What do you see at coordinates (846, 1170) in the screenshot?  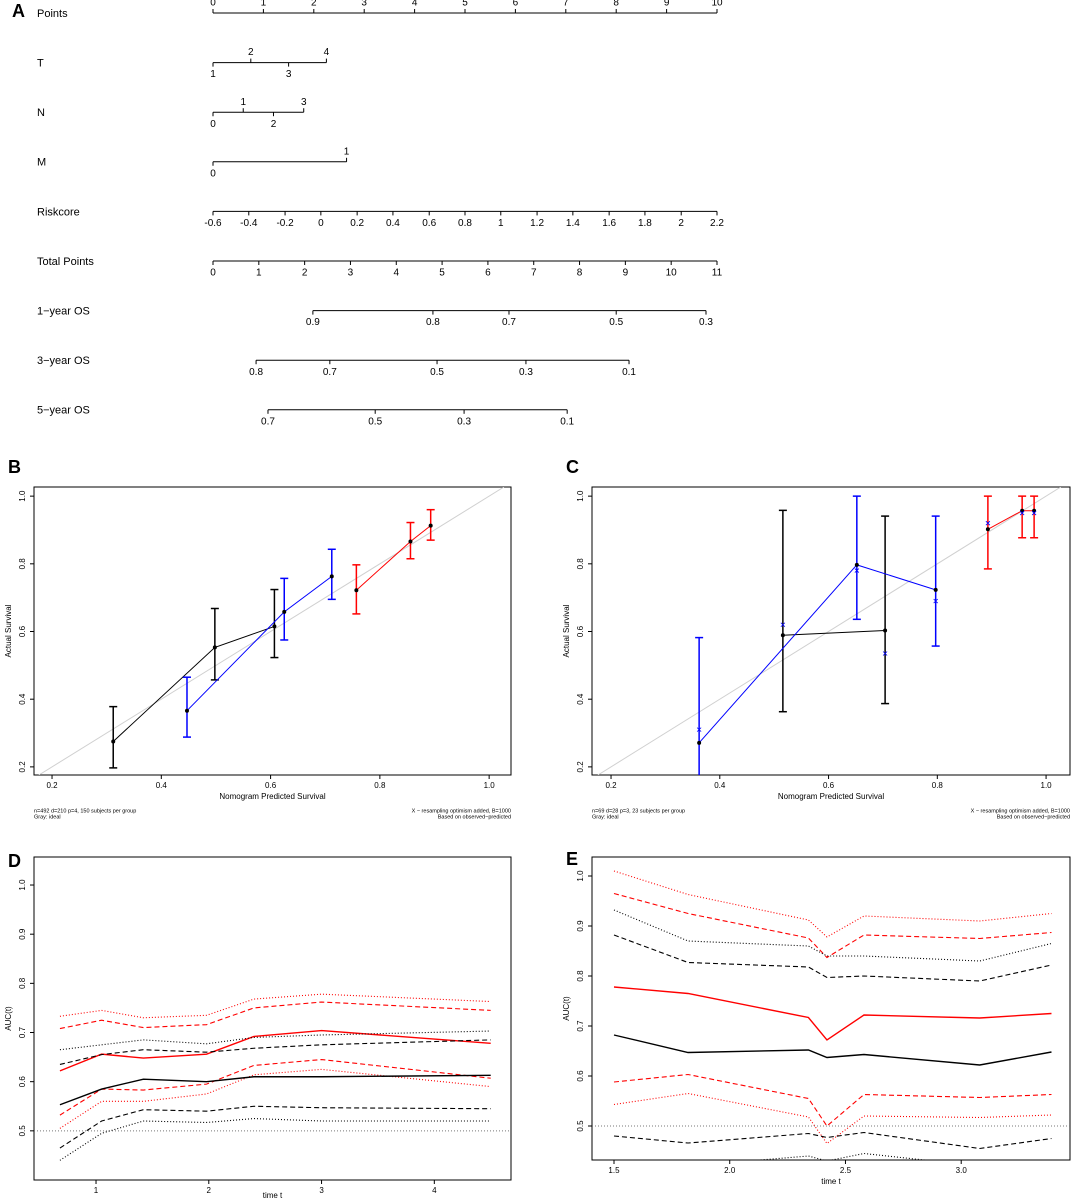 I see `x-tick-label: 2.5` at bounding box center [846, 1170].